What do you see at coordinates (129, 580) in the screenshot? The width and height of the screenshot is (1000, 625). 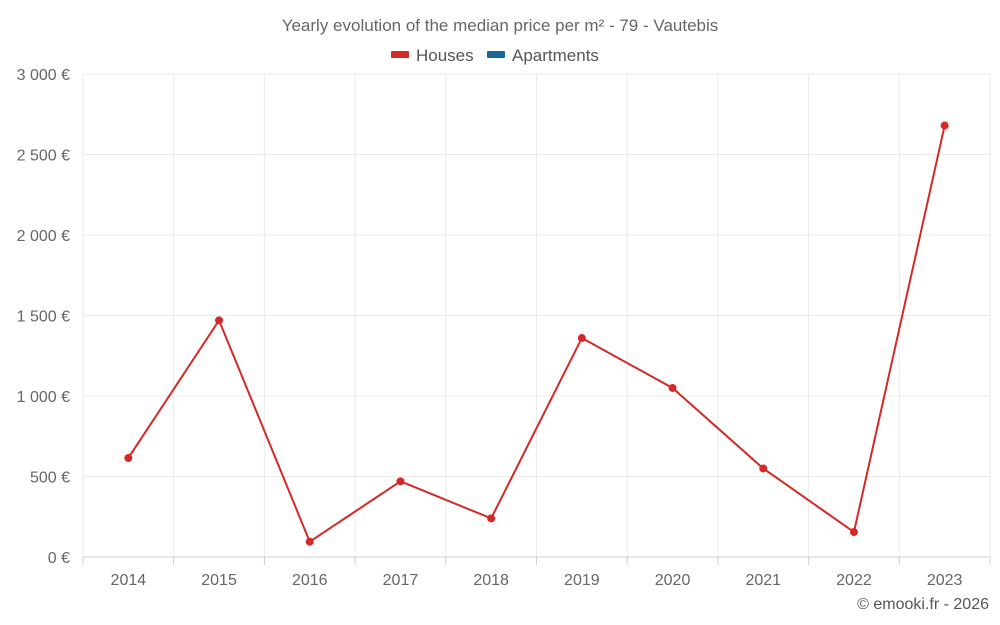 I see `x-tick-label: 2014` at bounding box center [129, 580].